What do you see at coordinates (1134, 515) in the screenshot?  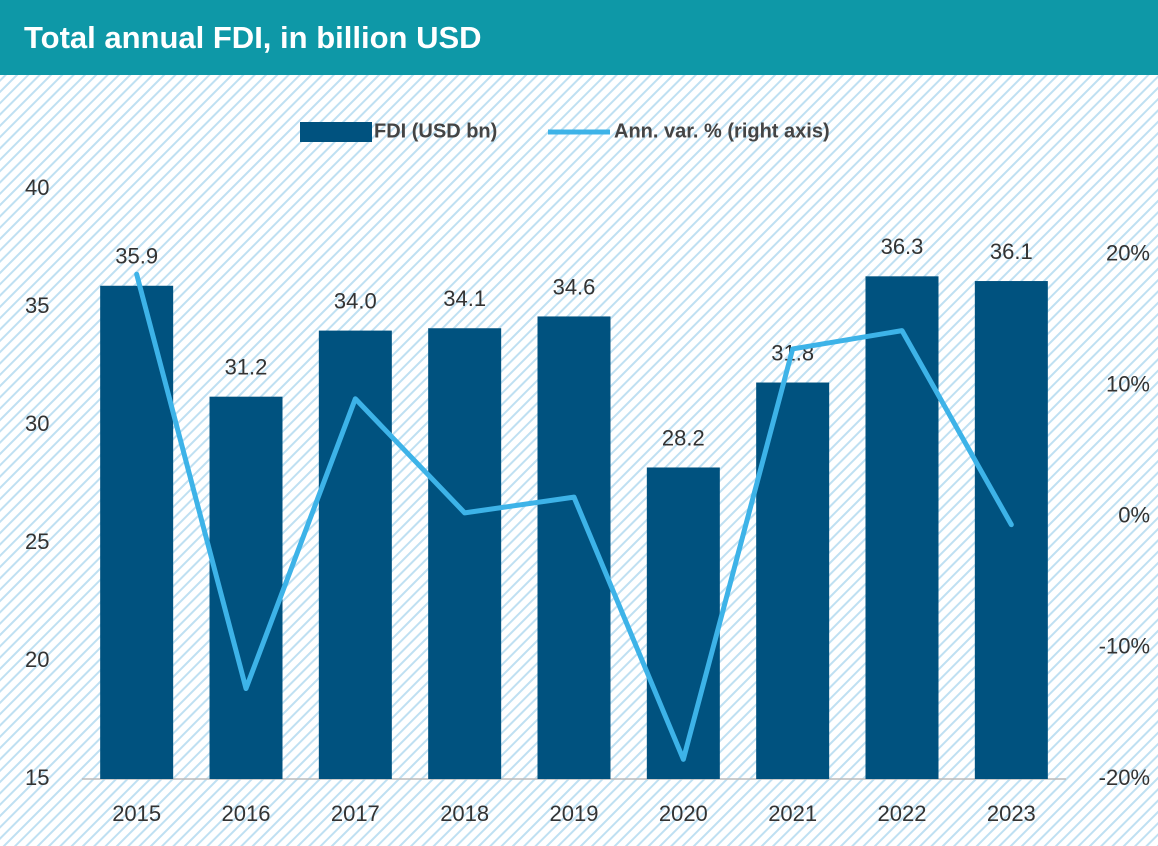 I see `y2-tick-label: 0%` at bounding box center [1134, 515].